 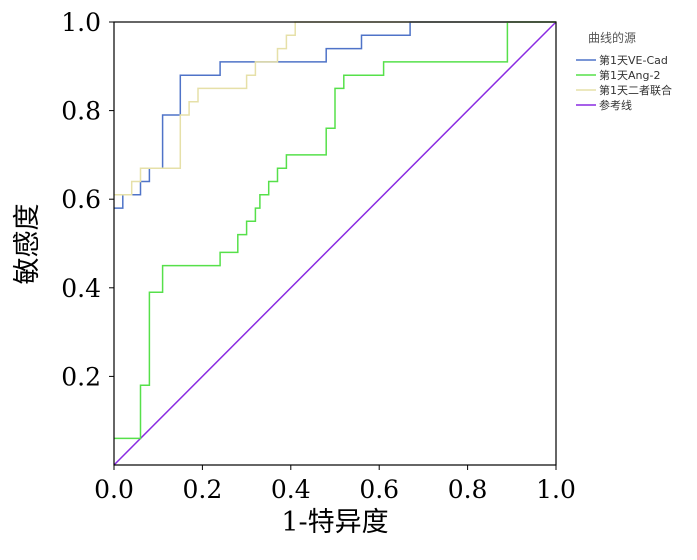 I want to click on x-tick-label: 0.6, so click(x=379, y=489).